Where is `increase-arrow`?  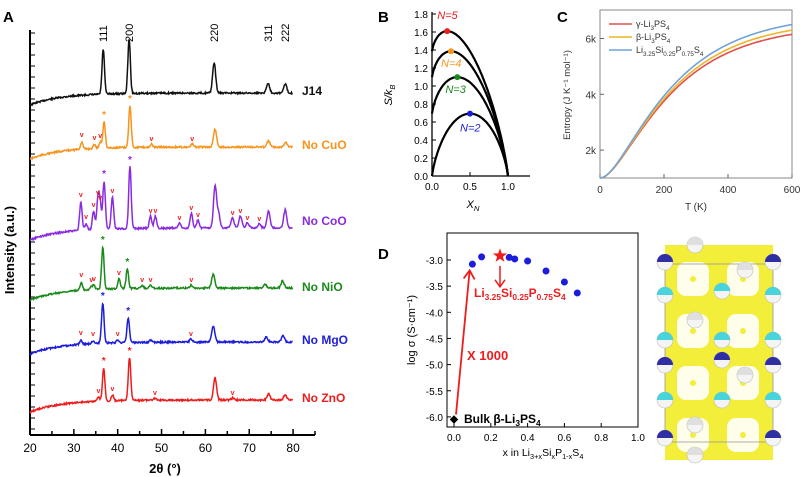
increase-arrow is located at coordinates (463, 342).